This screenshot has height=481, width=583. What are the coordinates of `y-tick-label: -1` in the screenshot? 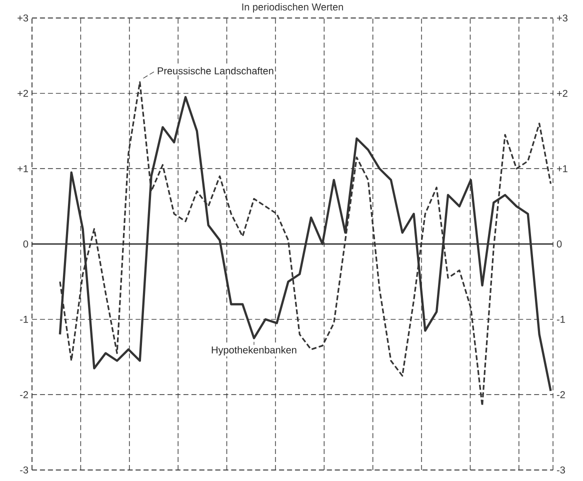 It's located at (24, 319).